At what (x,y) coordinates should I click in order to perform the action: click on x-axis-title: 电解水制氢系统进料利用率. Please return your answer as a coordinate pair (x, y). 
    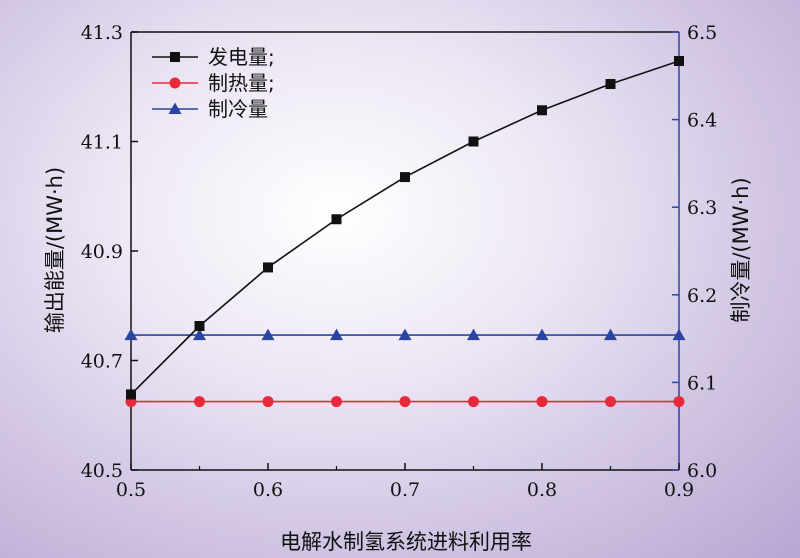
    Looking at the image, I should click on (406, 542).